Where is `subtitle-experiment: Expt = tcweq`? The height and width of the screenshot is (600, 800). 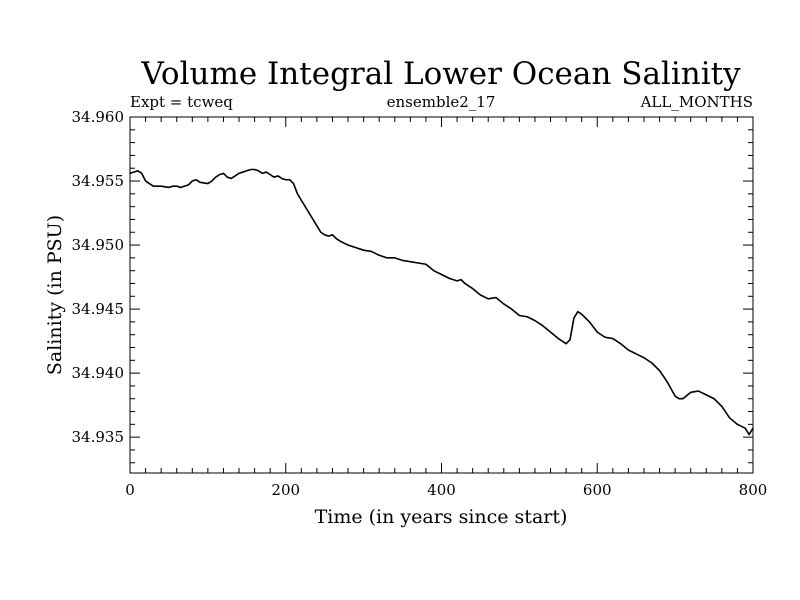 subtitle-experiment: Expt = tcweq is located at coordinates (181, 102).